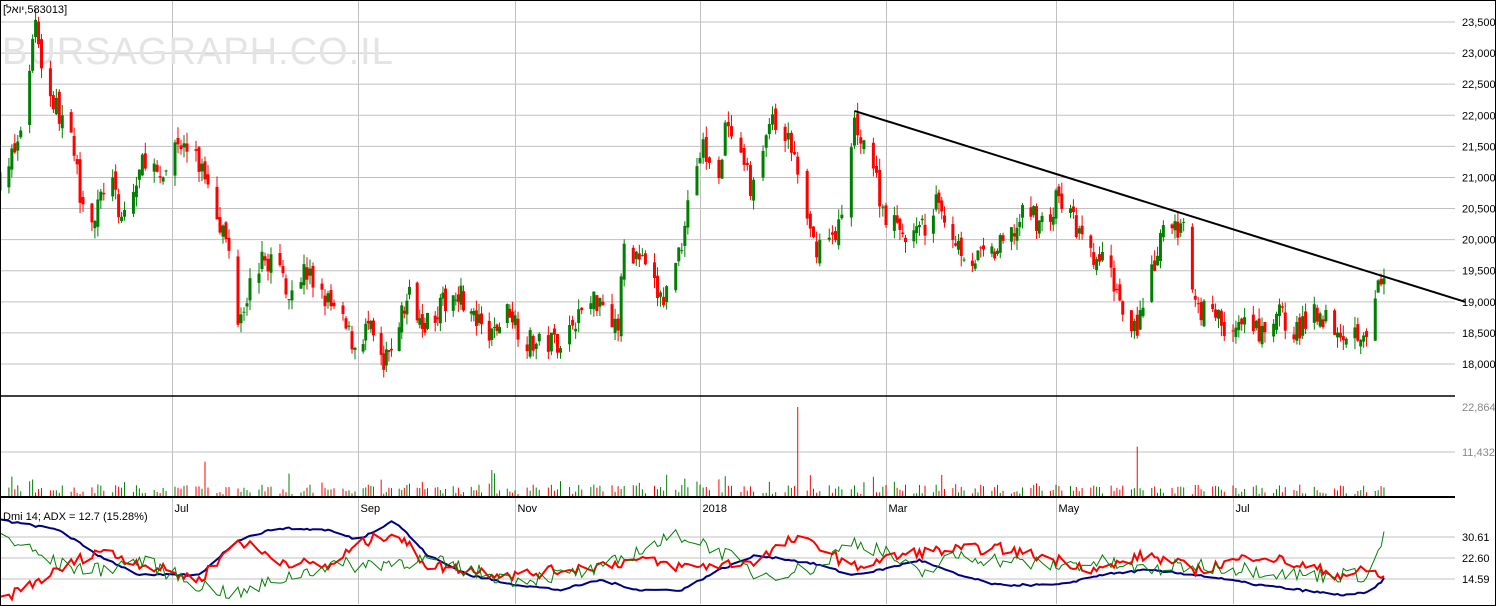 This screenshot has height=606, width=1496. I want to click on volume-tick-label: 22,864, so click(1479, 408).